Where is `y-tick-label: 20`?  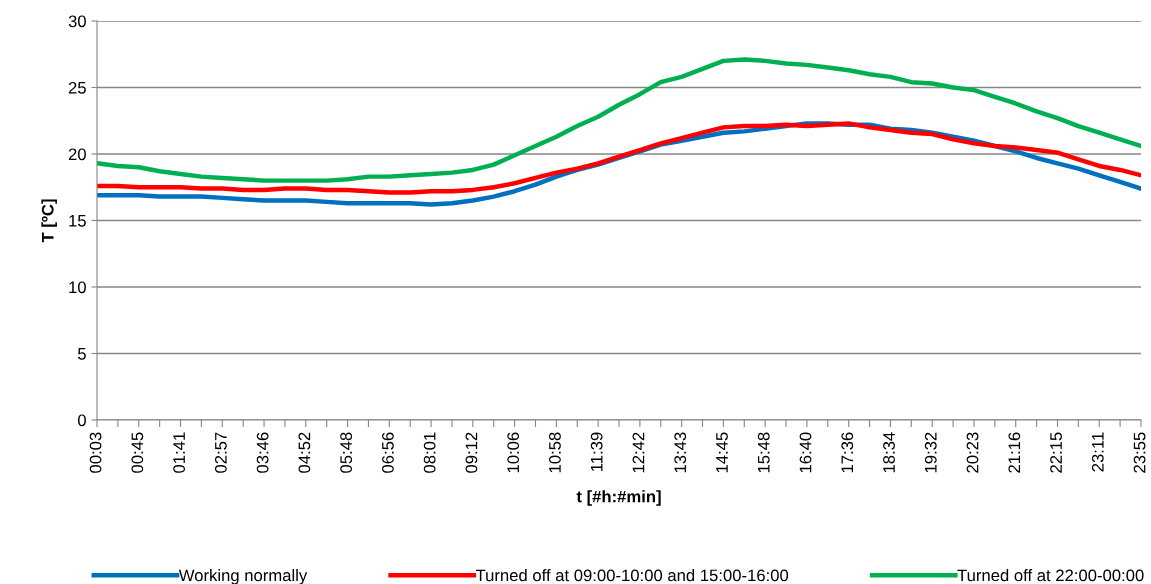 y-tick-label: 20 is located at coordinates (77, 154).